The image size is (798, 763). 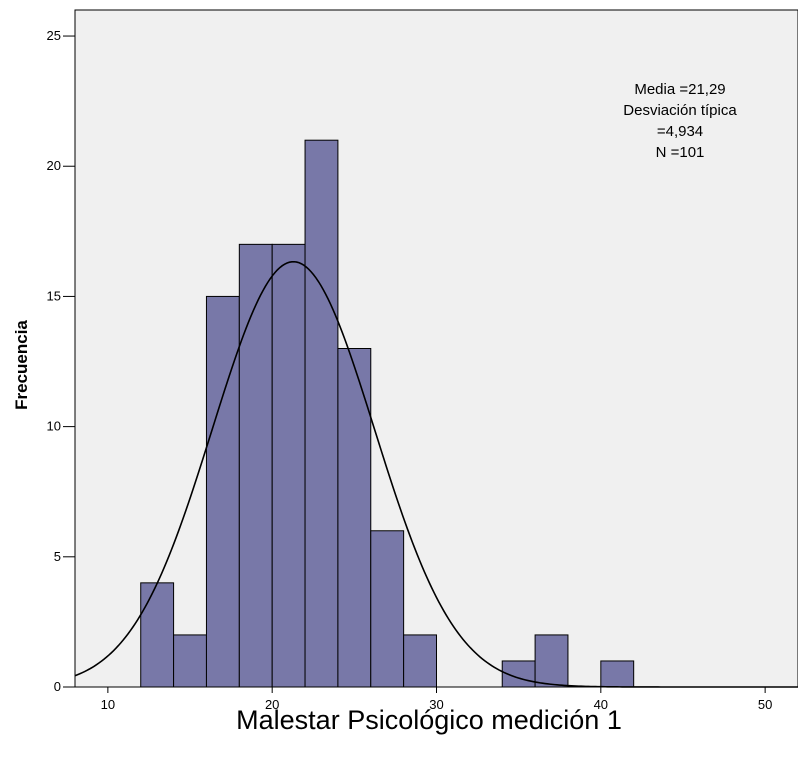 What do you see at coordinates (601, 704) in the screenshot?
I see `x-tick-label-3: 40` at bounding box center [601, 704].